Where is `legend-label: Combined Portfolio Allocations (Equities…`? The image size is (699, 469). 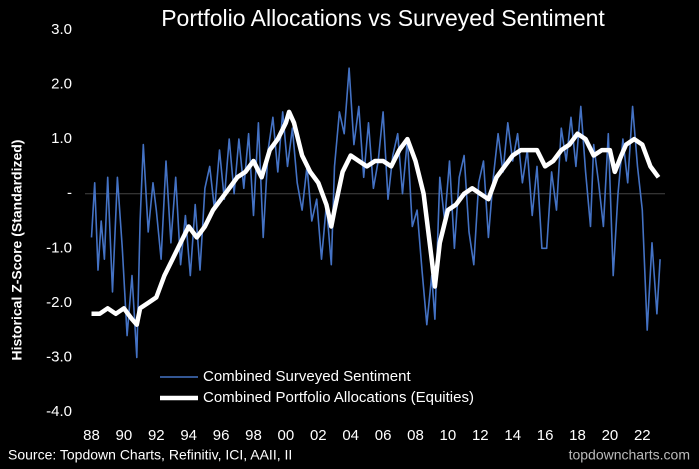 legend-label: Combined Portfolio Allocations (Equities… is located at coordinates (338, 397).